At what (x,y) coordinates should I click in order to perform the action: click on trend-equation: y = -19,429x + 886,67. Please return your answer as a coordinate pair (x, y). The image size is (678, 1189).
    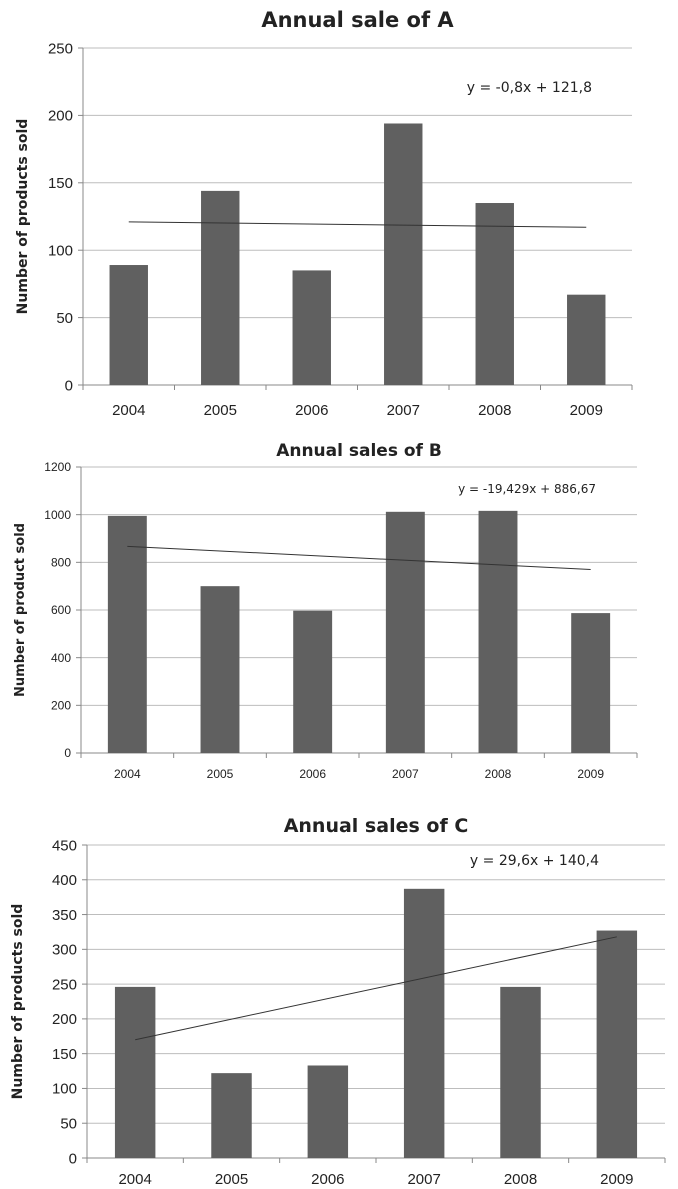
    Looking at the image, I should click on (527, 489).